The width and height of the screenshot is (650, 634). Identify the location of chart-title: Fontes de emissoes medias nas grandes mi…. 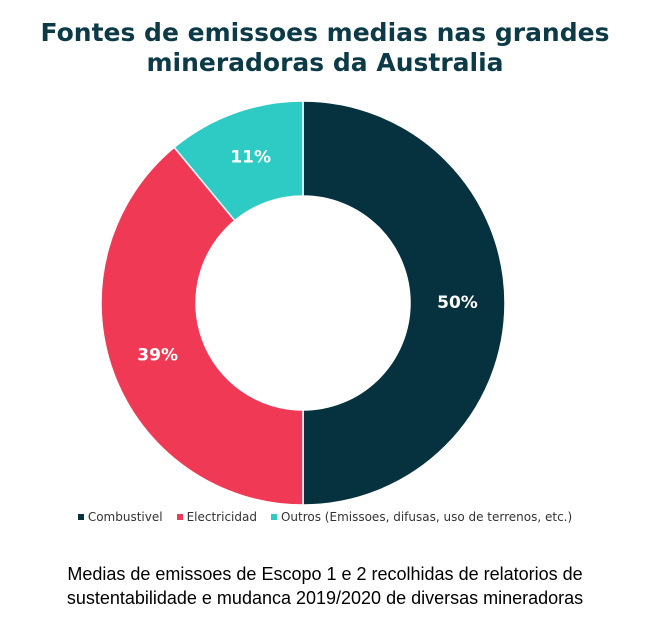
(325, 47).